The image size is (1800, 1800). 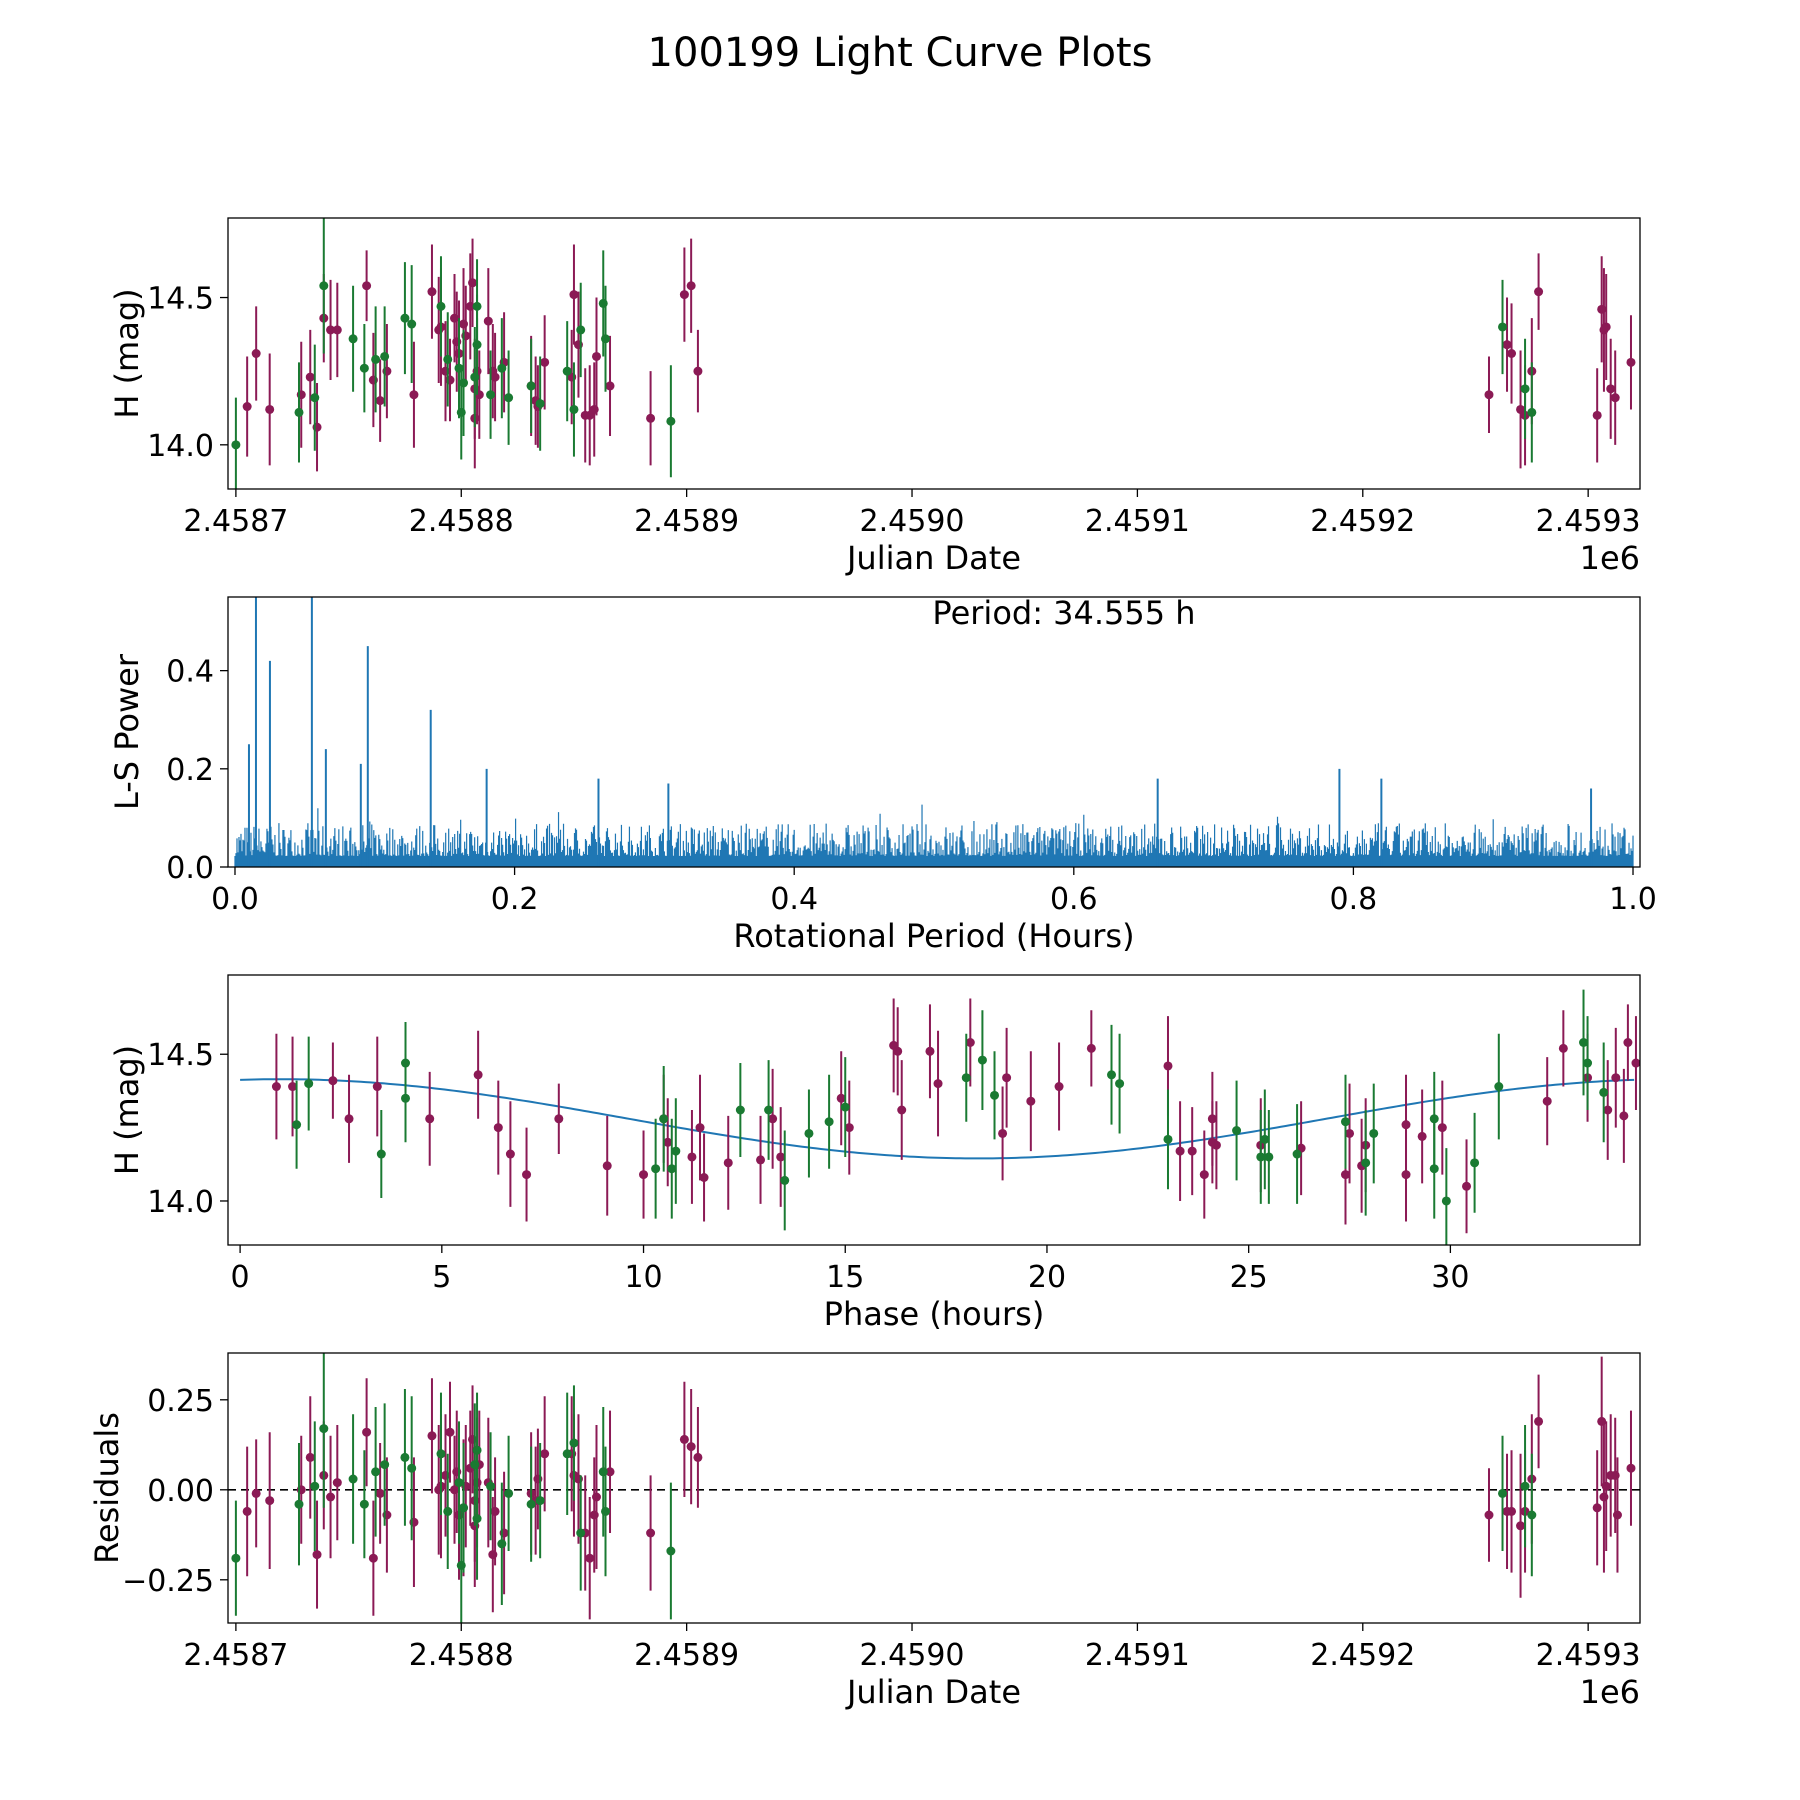 What do you see at coordinates (900, 53) in the screenshot?
I see `figure-title: 100199 Light Curve Plots` at bounding box center [900, 53].